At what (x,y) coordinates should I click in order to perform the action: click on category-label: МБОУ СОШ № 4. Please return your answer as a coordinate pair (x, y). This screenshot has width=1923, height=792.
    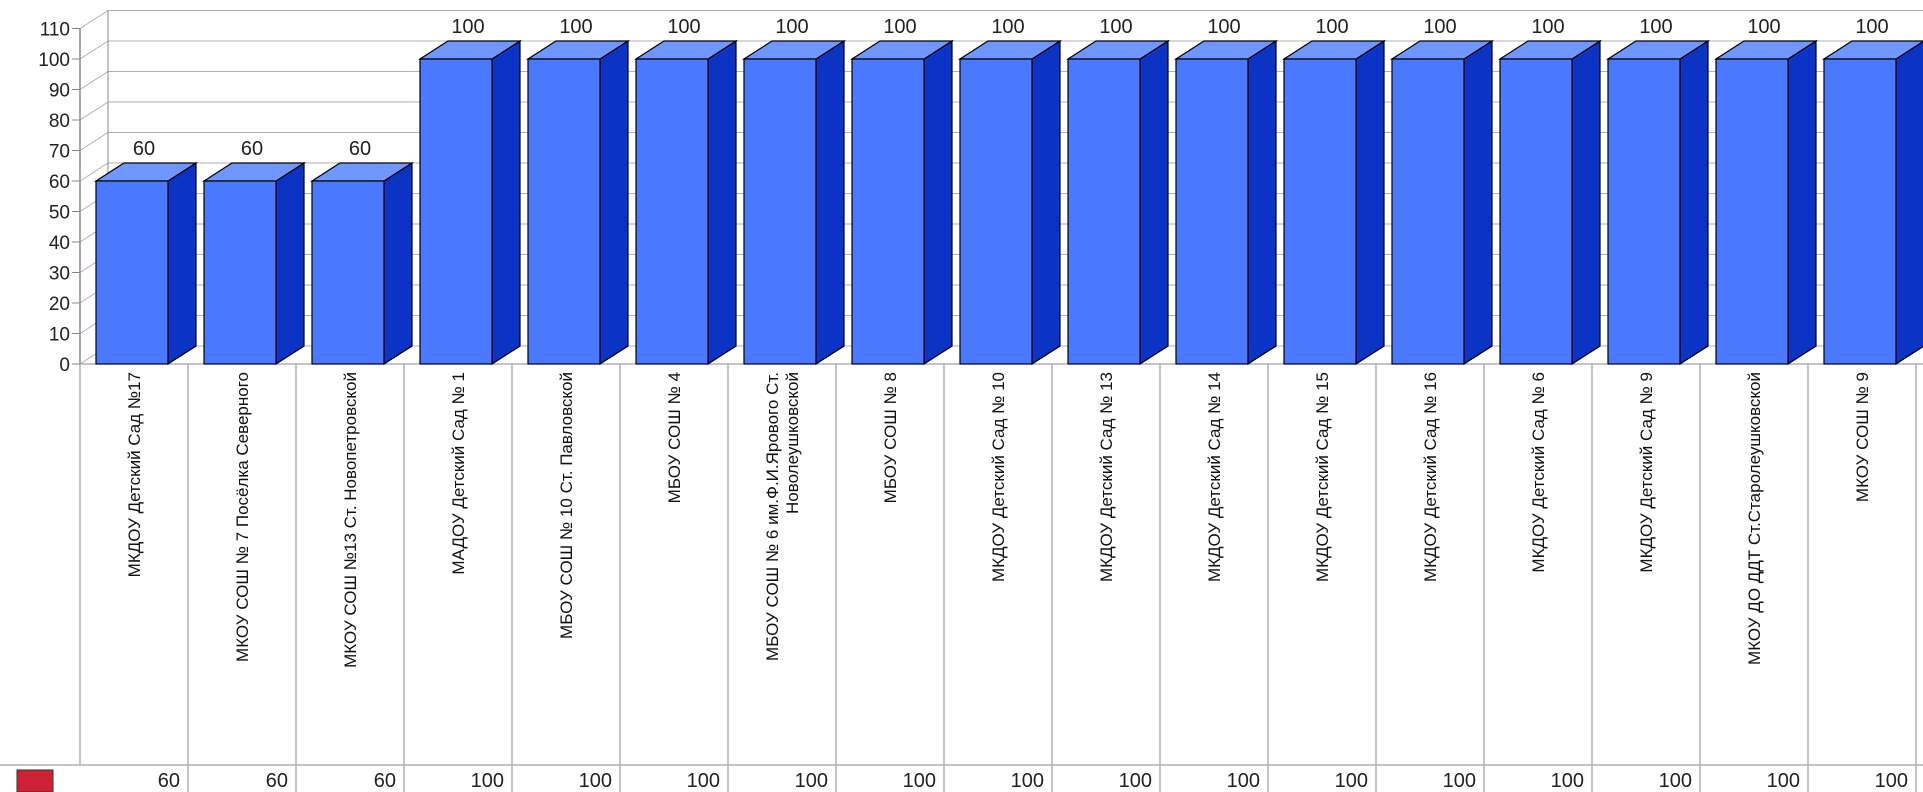
    Looking at the image, I should click on (674, 437).